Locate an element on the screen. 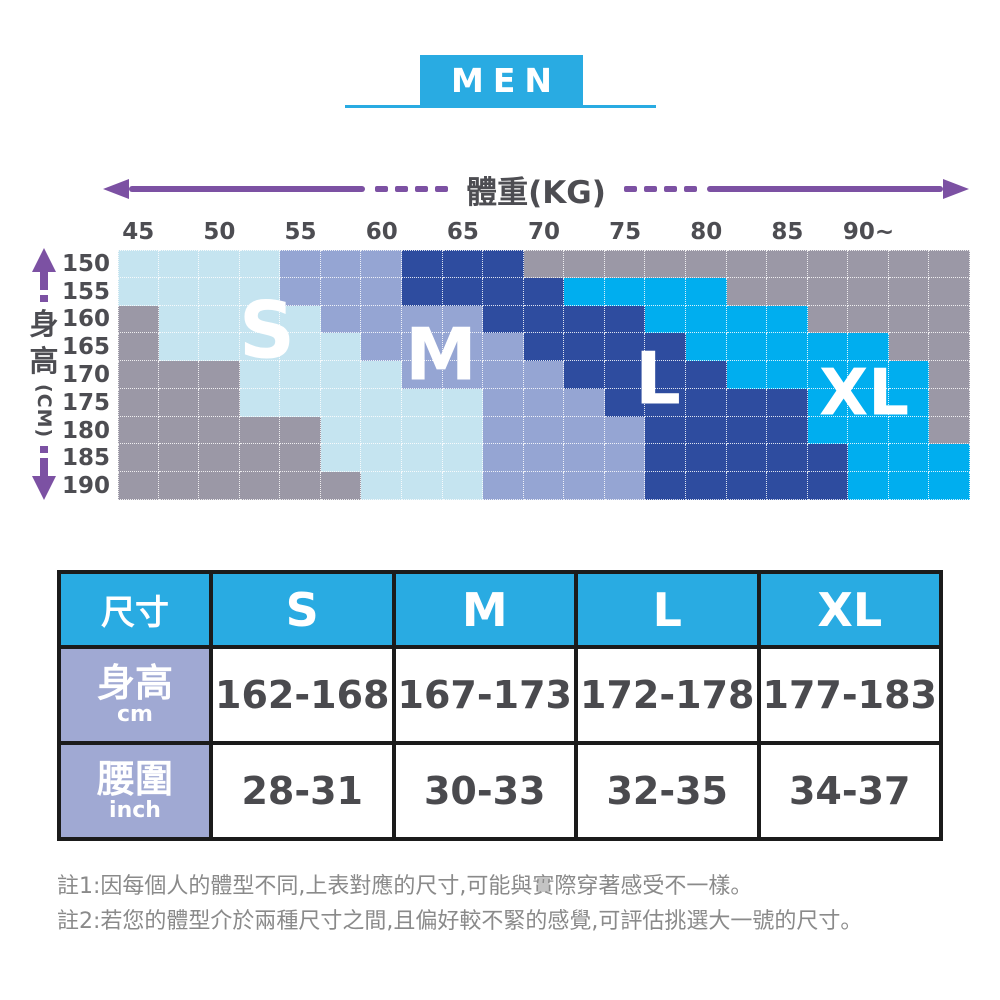 Image resolution: width=1000 pixels, height=1000 pixels. footnote: 註2:若您的體型介於兩種尺寸之間,且偏好較不緊的感覺,可評估挑選大一號的尺寸。 is located at coordinates (460, 921).